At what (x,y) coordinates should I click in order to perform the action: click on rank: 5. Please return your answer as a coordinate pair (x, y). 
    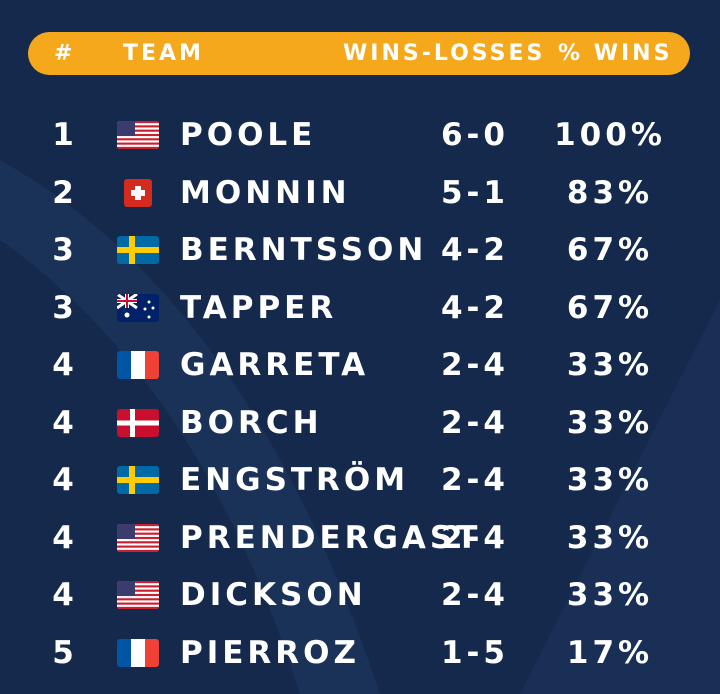
    Looking at the image, I should click on (63, 652).